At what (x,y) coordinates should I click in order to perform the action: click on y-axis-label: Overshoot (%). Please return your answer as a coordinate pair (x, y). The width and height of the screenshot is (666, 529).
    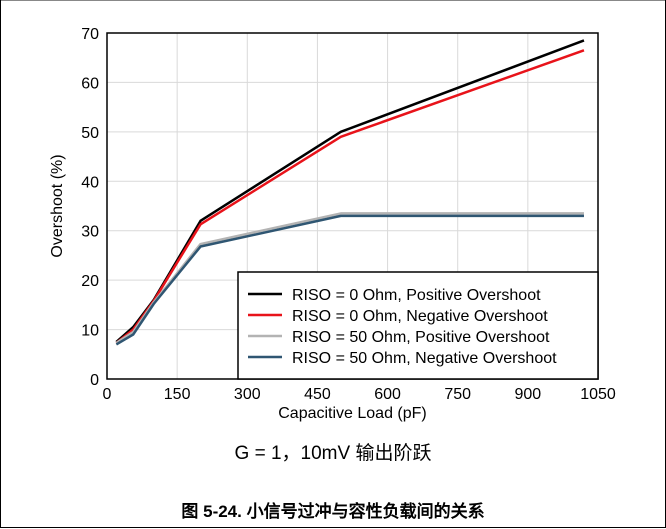
    Looking at the image, I should click on (57, 205).